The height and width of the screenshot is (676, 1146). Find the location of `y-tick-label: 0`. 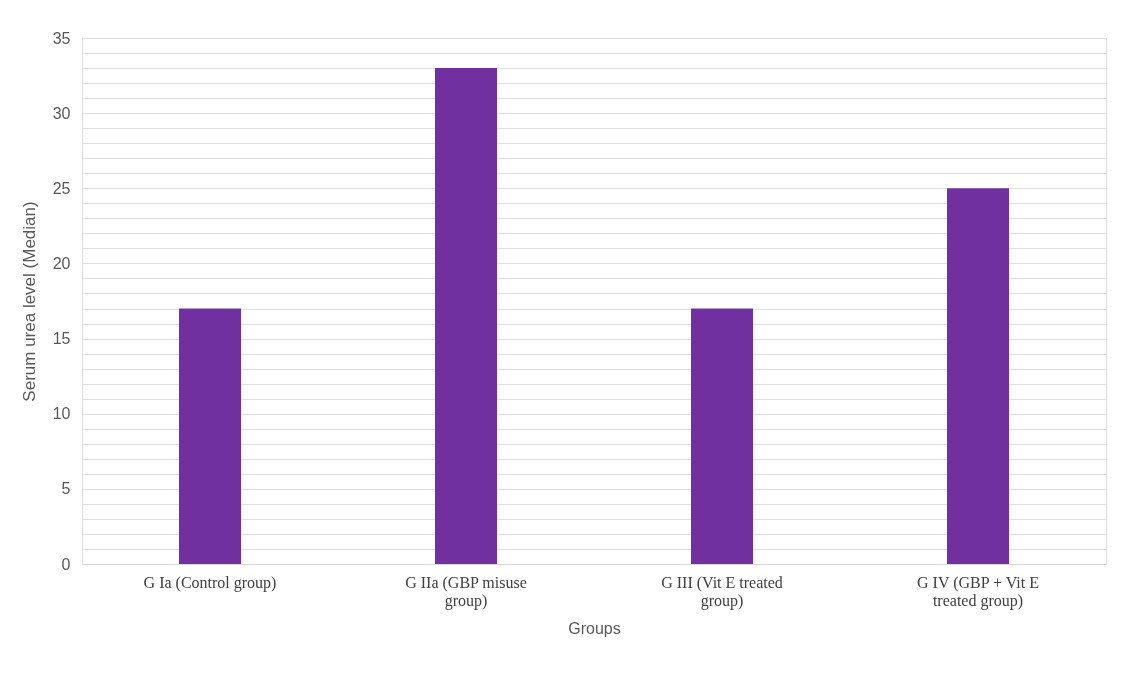

y-tick-label: 0 is located at coordinates (66, 564).